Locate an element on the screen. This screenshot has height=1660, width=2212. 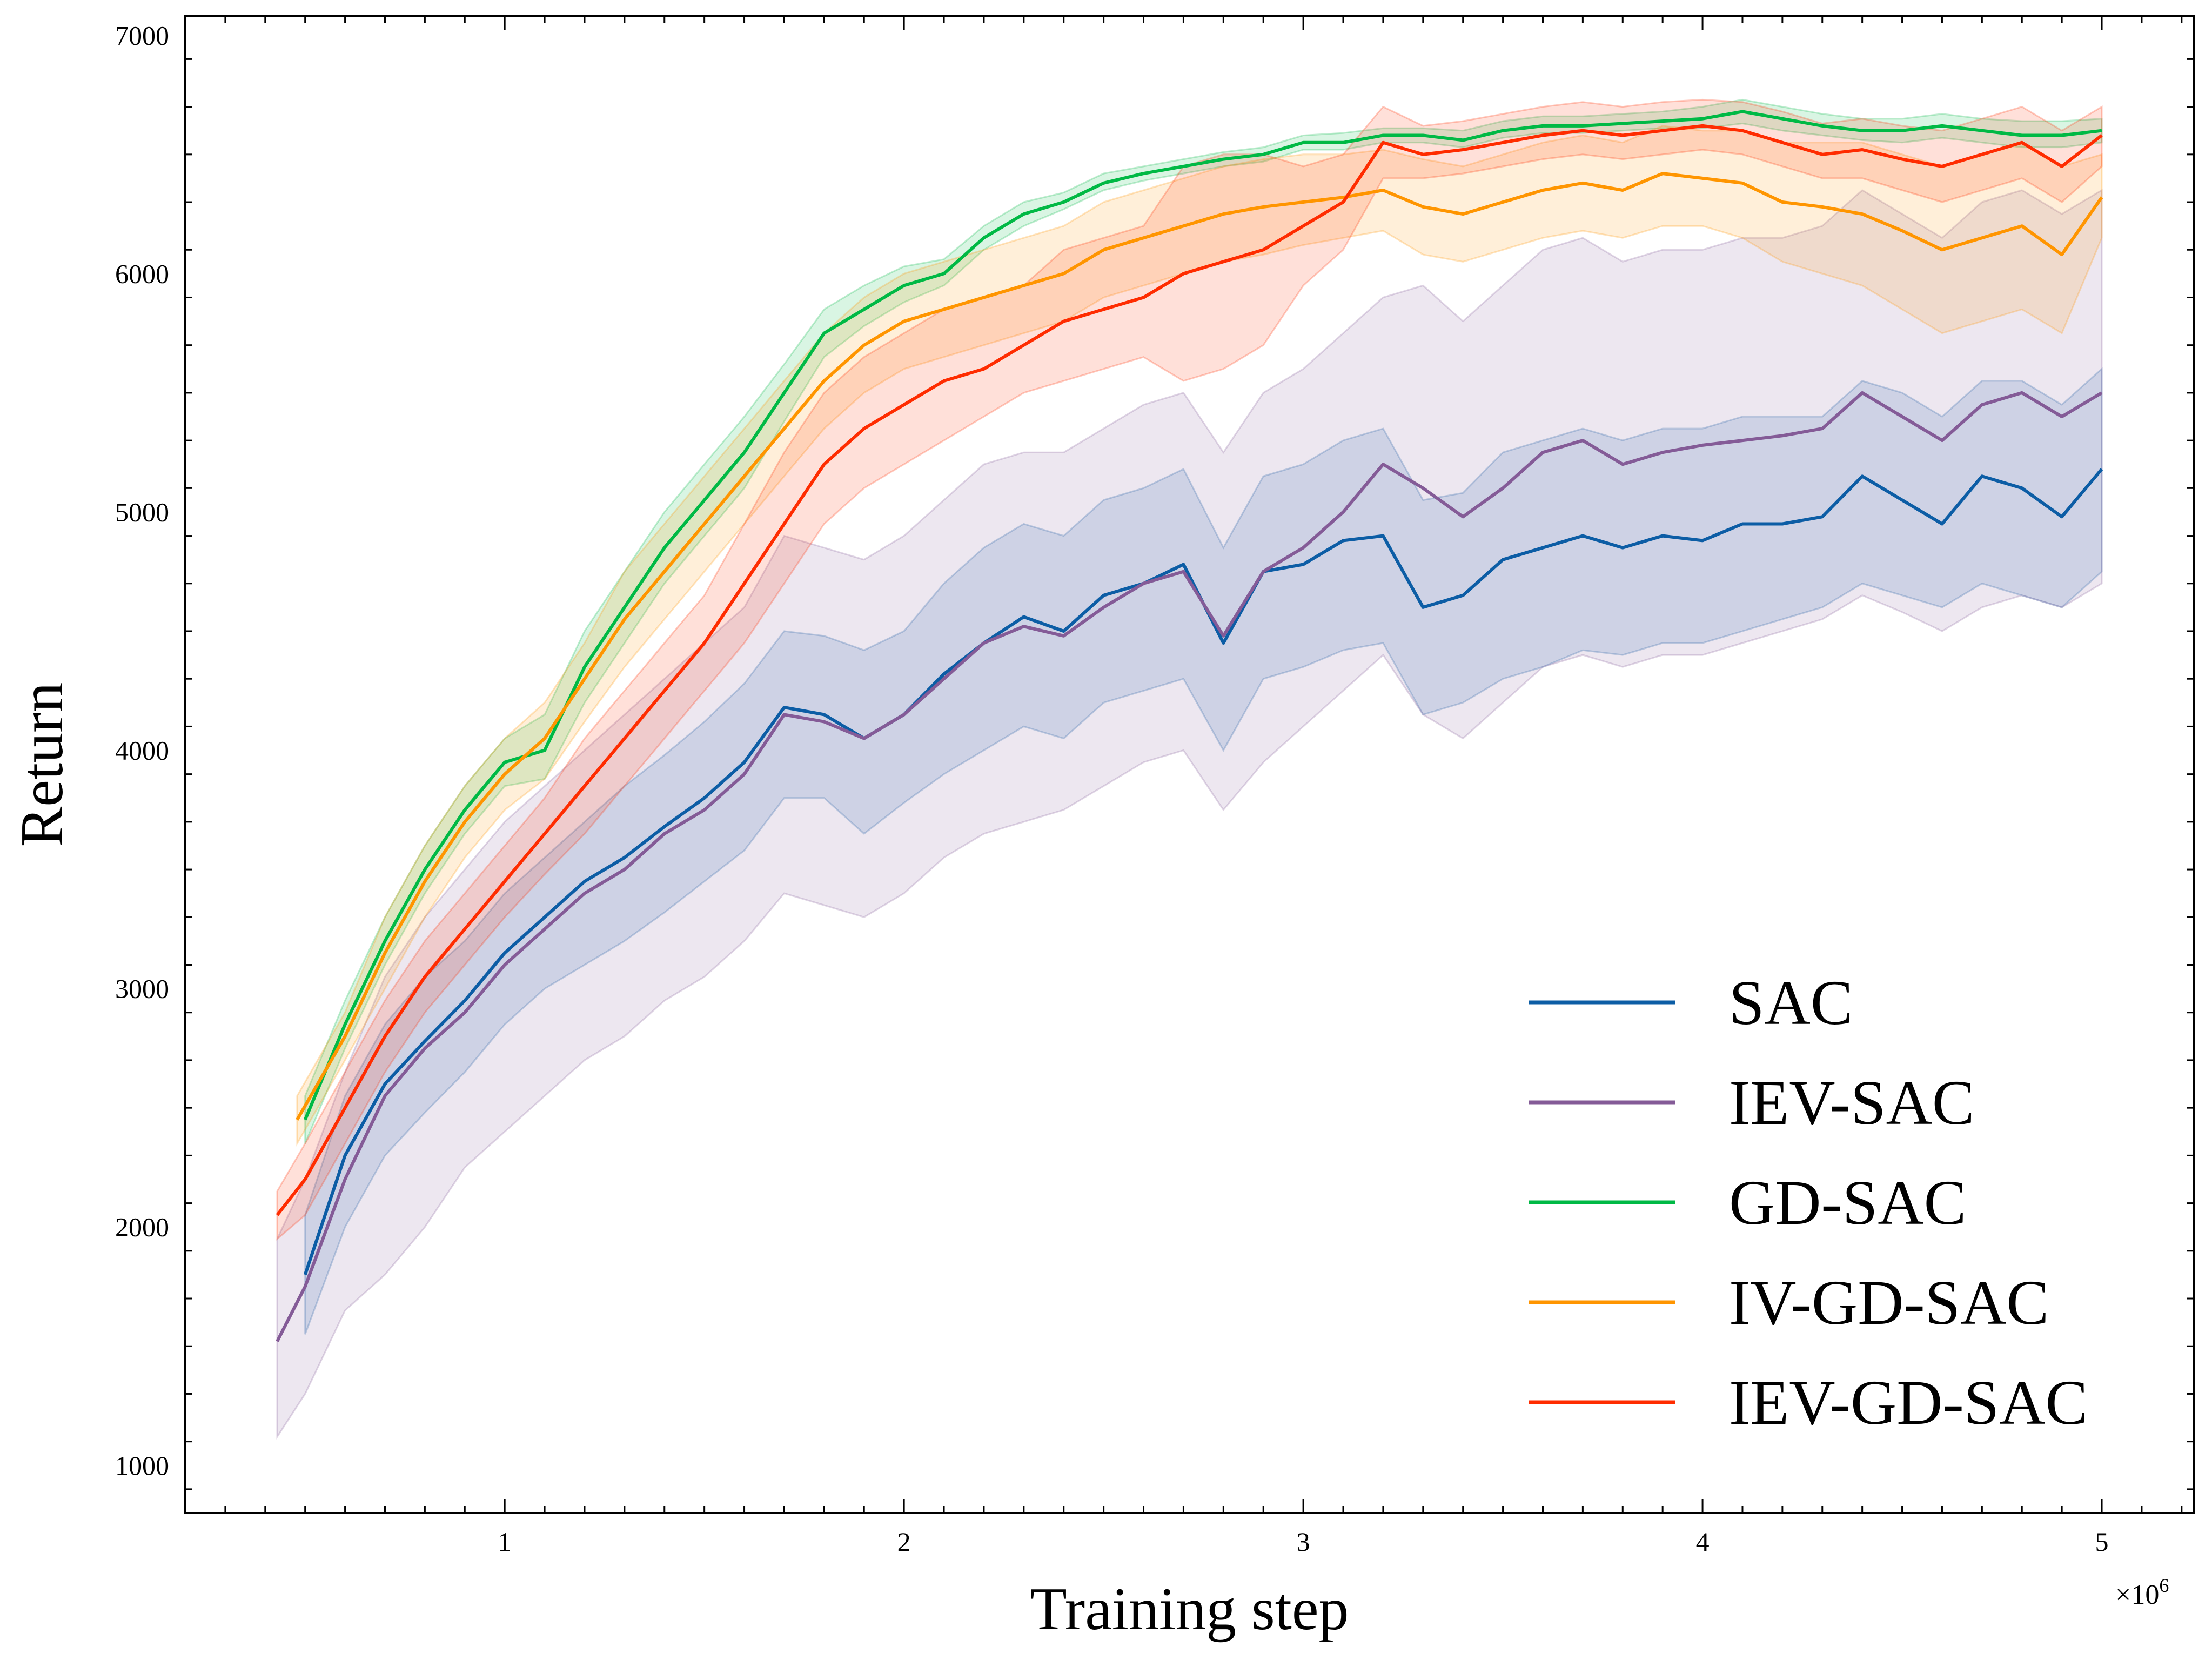
y-tick-label: 3000 is located at coordinates (142, 989).